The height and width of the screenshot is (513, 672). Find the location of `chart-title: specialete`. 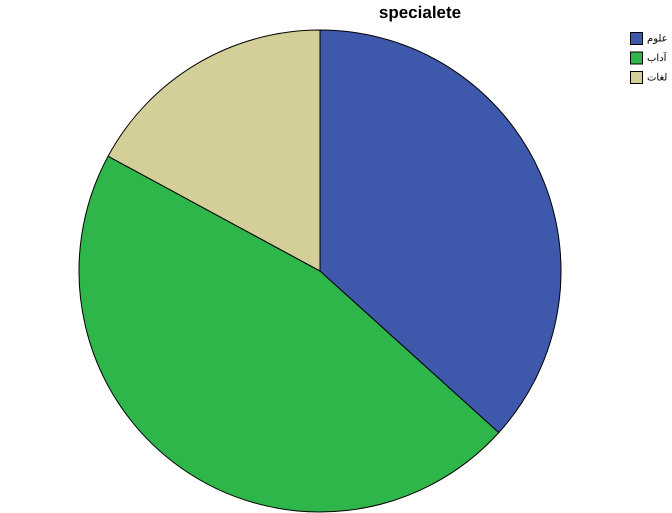

chart-title: specialete is located at coordinates (420, 12).